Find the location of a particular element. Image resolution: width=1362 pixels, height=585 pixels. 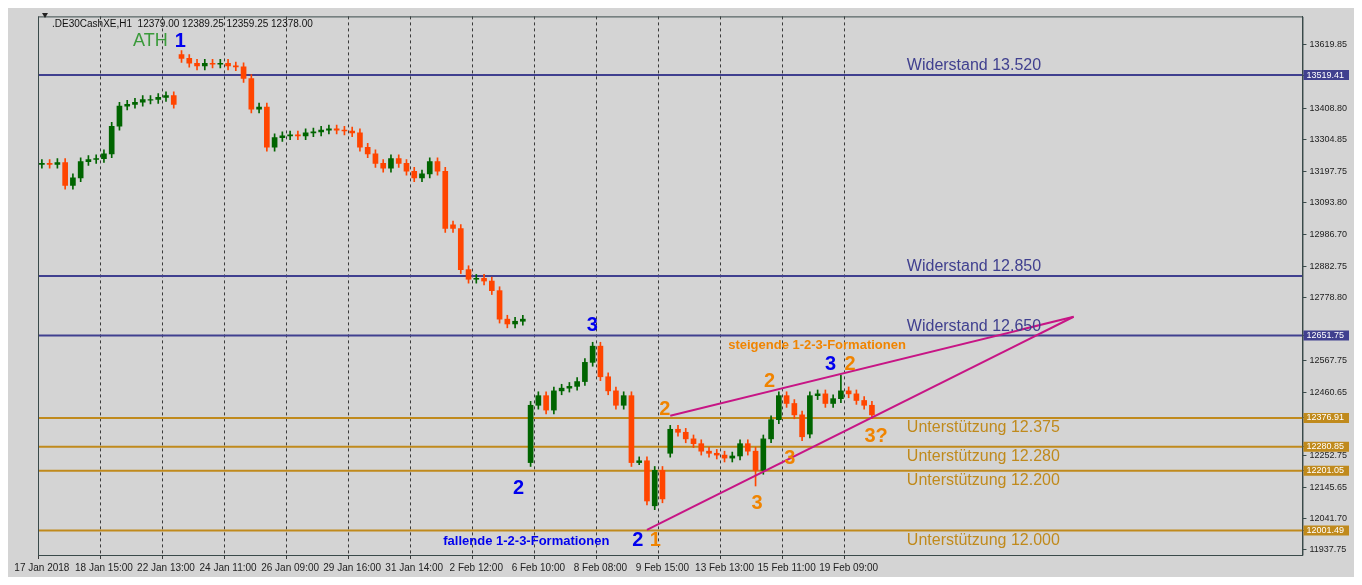

ref-line-label: Unterstützung 12.280 is located at coordinates (983, 456).